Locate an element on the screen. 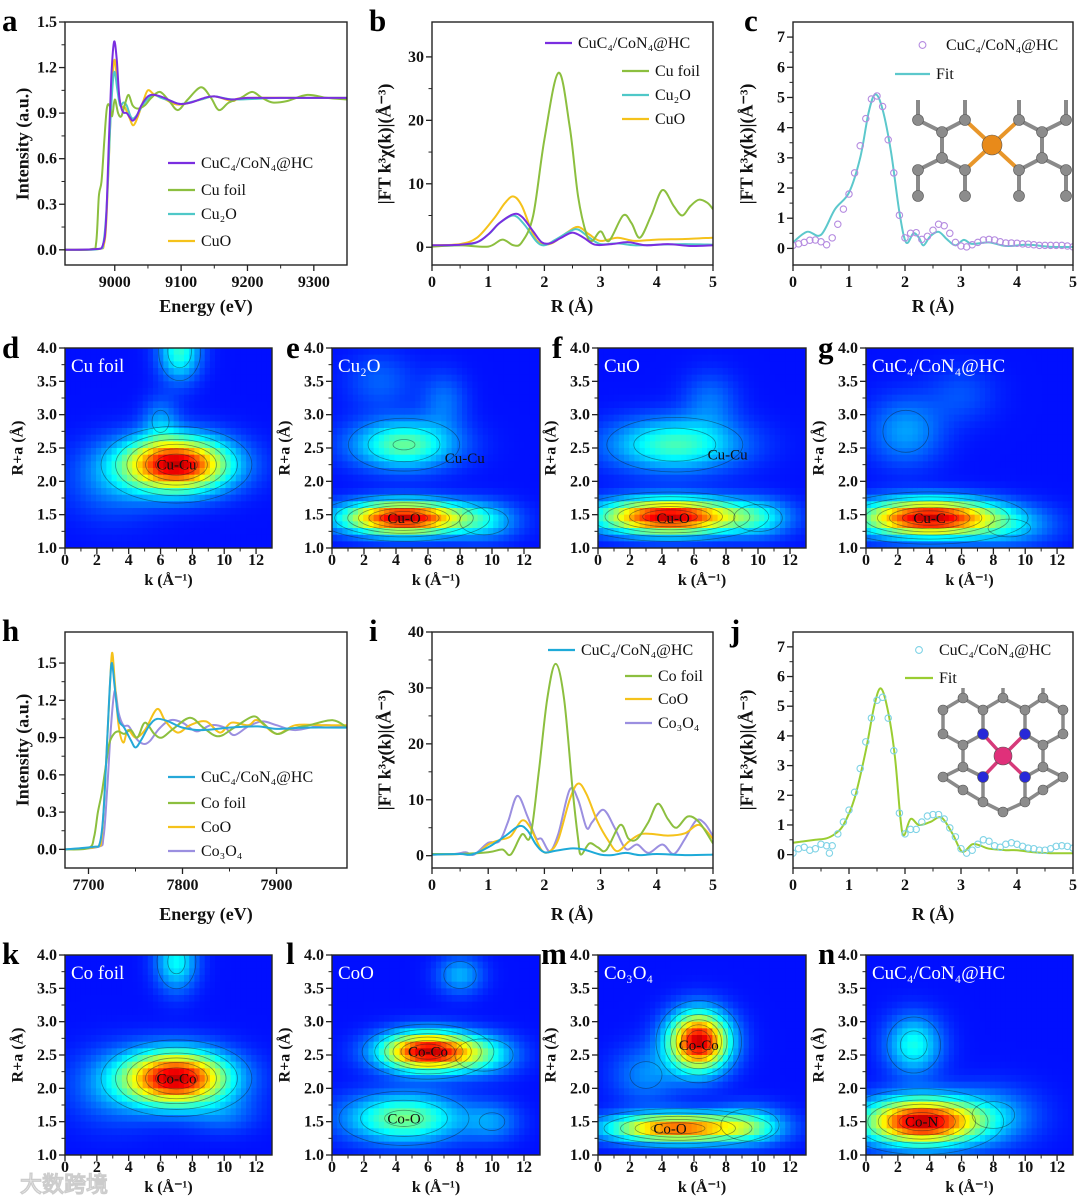 The height and width of the screenshot is (1201, 1080). carbon-atom is located at coordinates (918, 170).